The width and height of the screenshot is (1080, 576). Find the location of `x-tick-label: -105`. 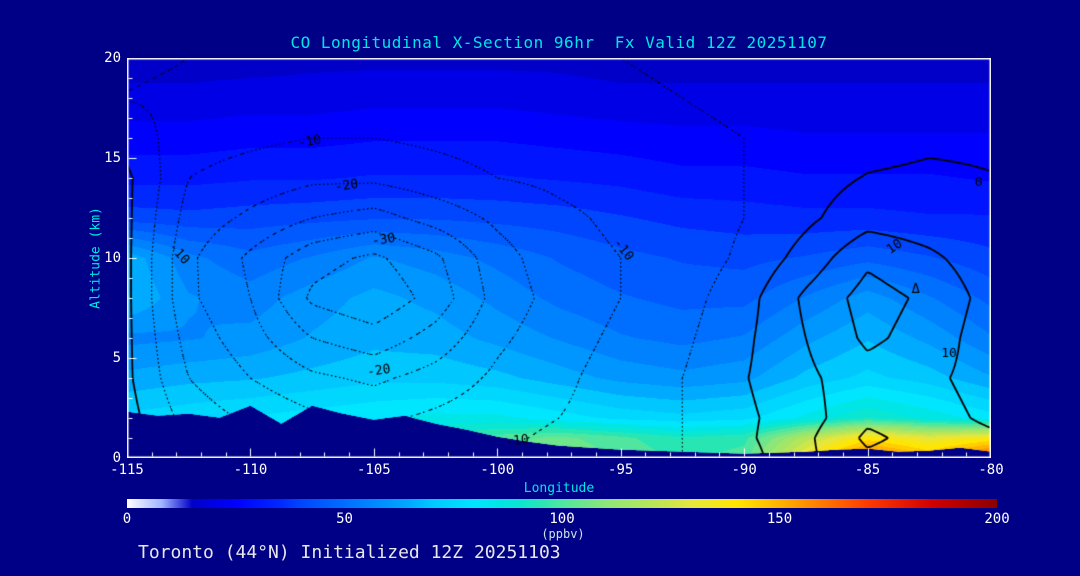

x-tick-label: -105 is located at coordinates (373, 470).